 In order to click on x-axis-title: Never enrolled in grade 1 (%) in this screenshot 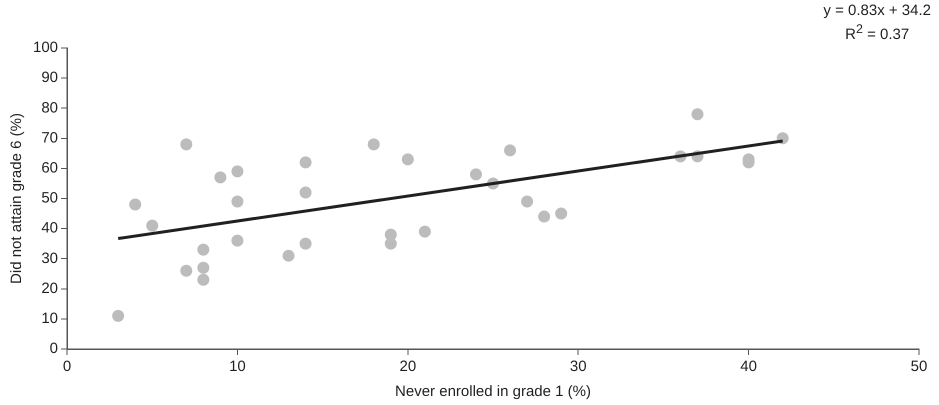, I will do `click(493, 391)`.